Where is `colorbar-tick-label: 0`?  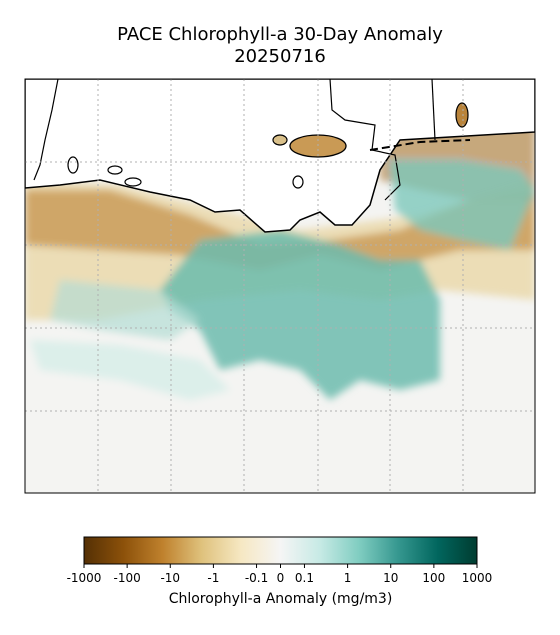
colorbar-tick-label: 0 is located at coordinates (281, 578).